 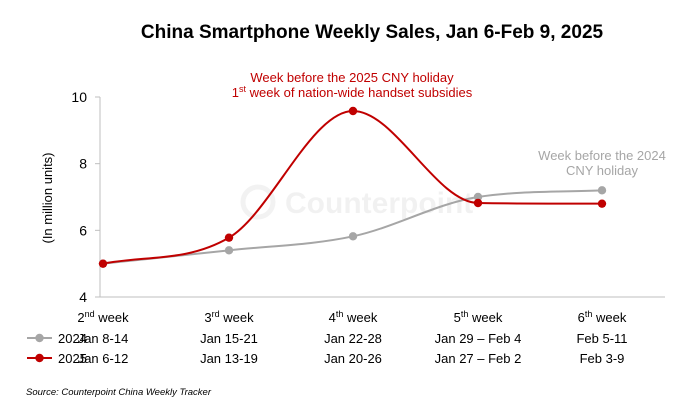 I want to click on date-label-2024: Feb 5-11, so click(x=601, y=338).